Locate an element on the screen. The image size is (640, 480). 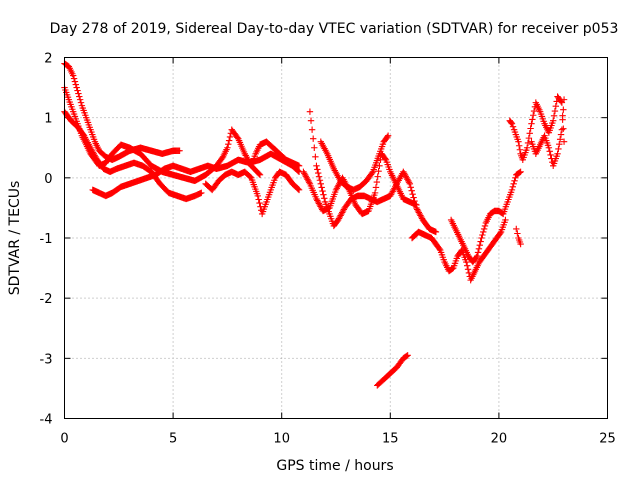
y-tick-label: 2 is located at coordinates (48, 59).